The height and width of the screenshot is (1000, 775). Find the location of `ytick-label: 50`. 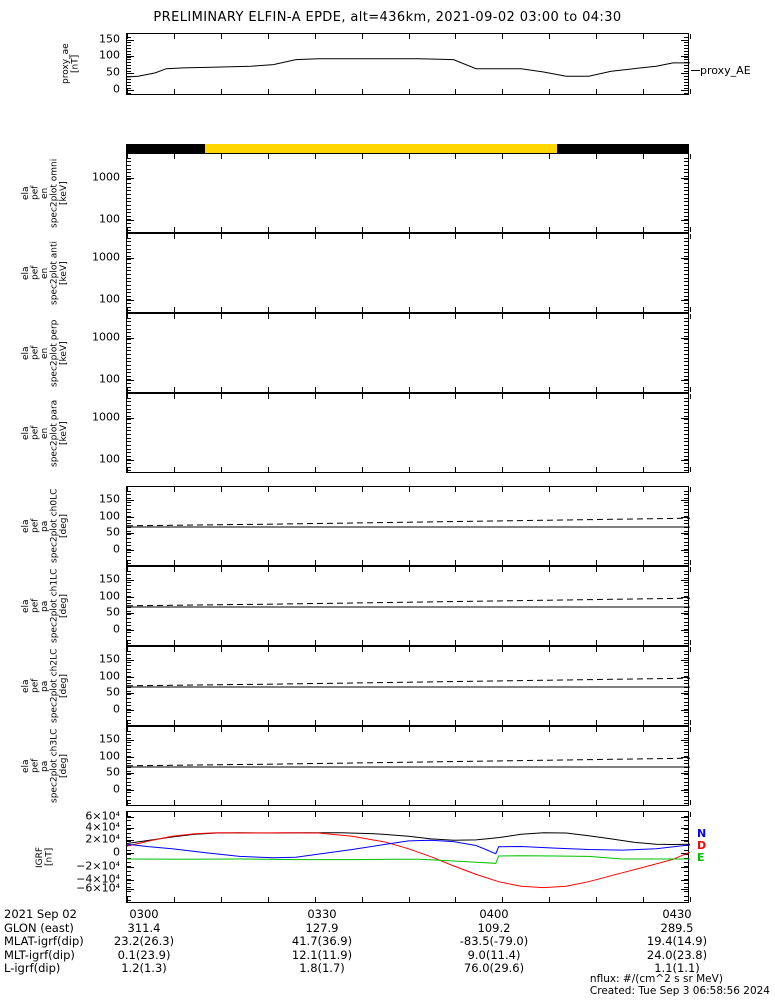

ytick-label: 50 is located at coordinates (113, 612).